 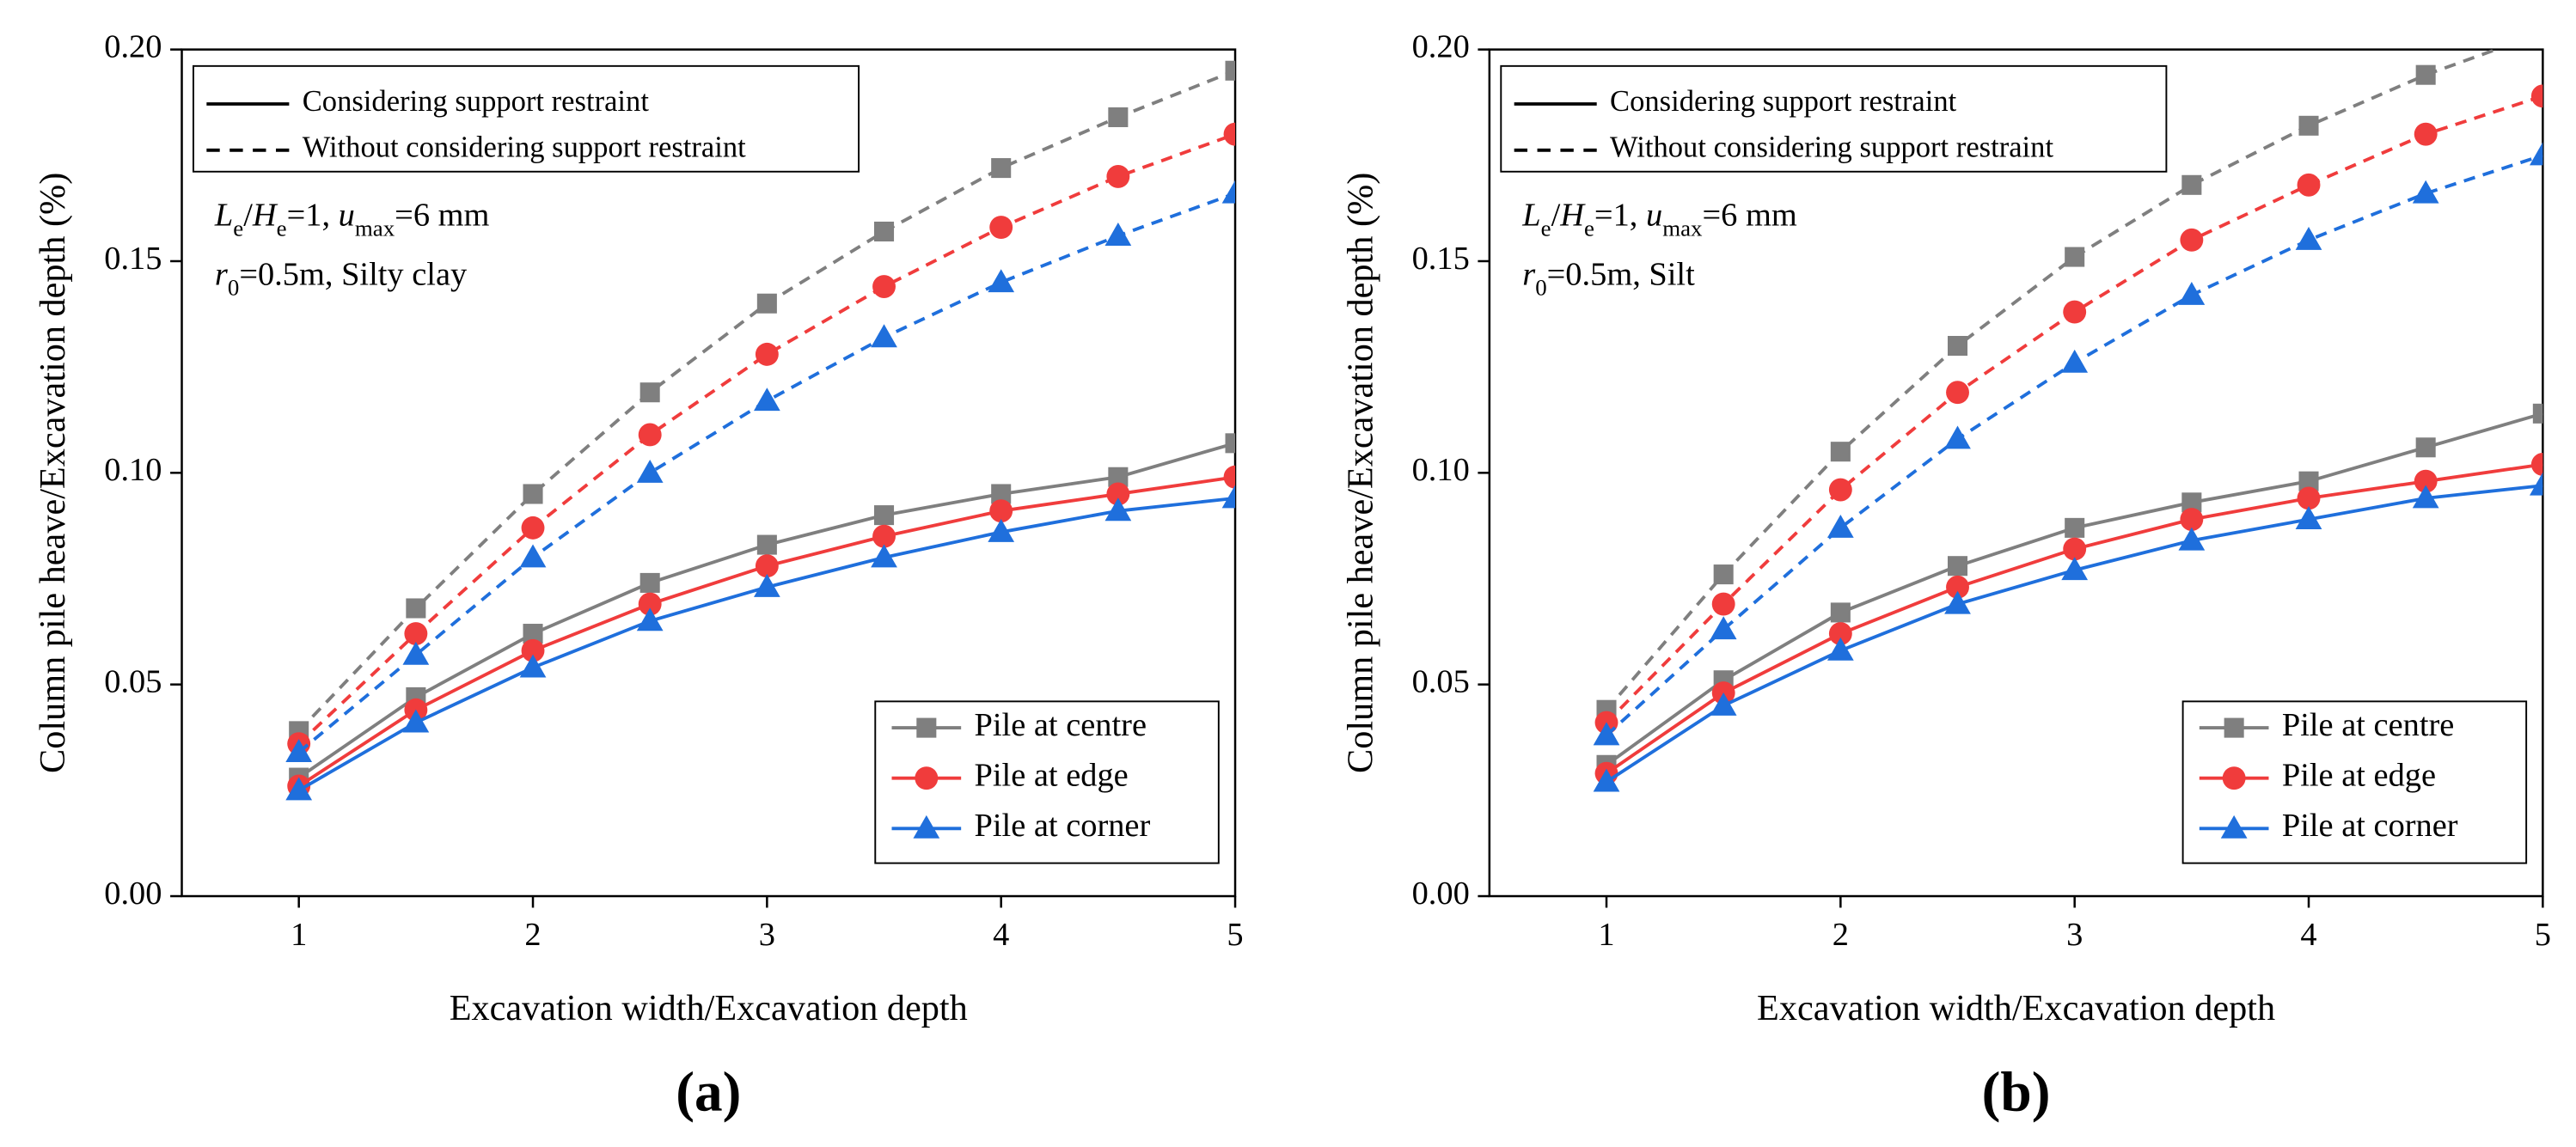 What do you see at coordinates (1831, 147) in the screenshot?
I see `legend-label: Without considering support restraint` at bounding box center [1831, 147].